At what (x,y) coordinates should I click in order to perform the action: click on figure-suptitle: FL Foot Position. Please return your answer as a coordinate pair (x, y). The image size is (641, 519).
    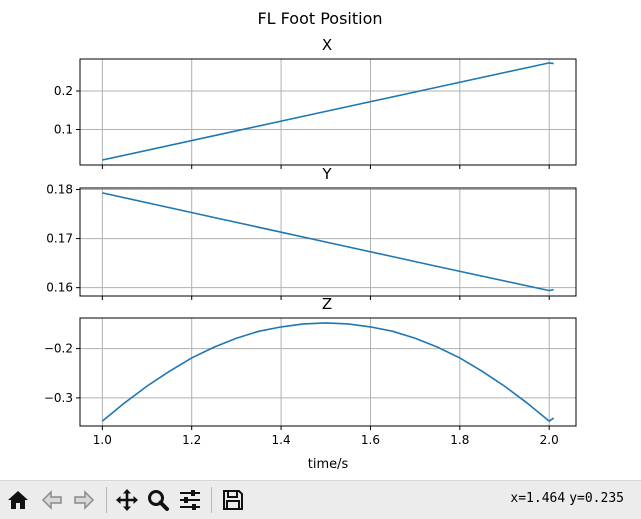
    Looking at the image, I should click on (319, 18).